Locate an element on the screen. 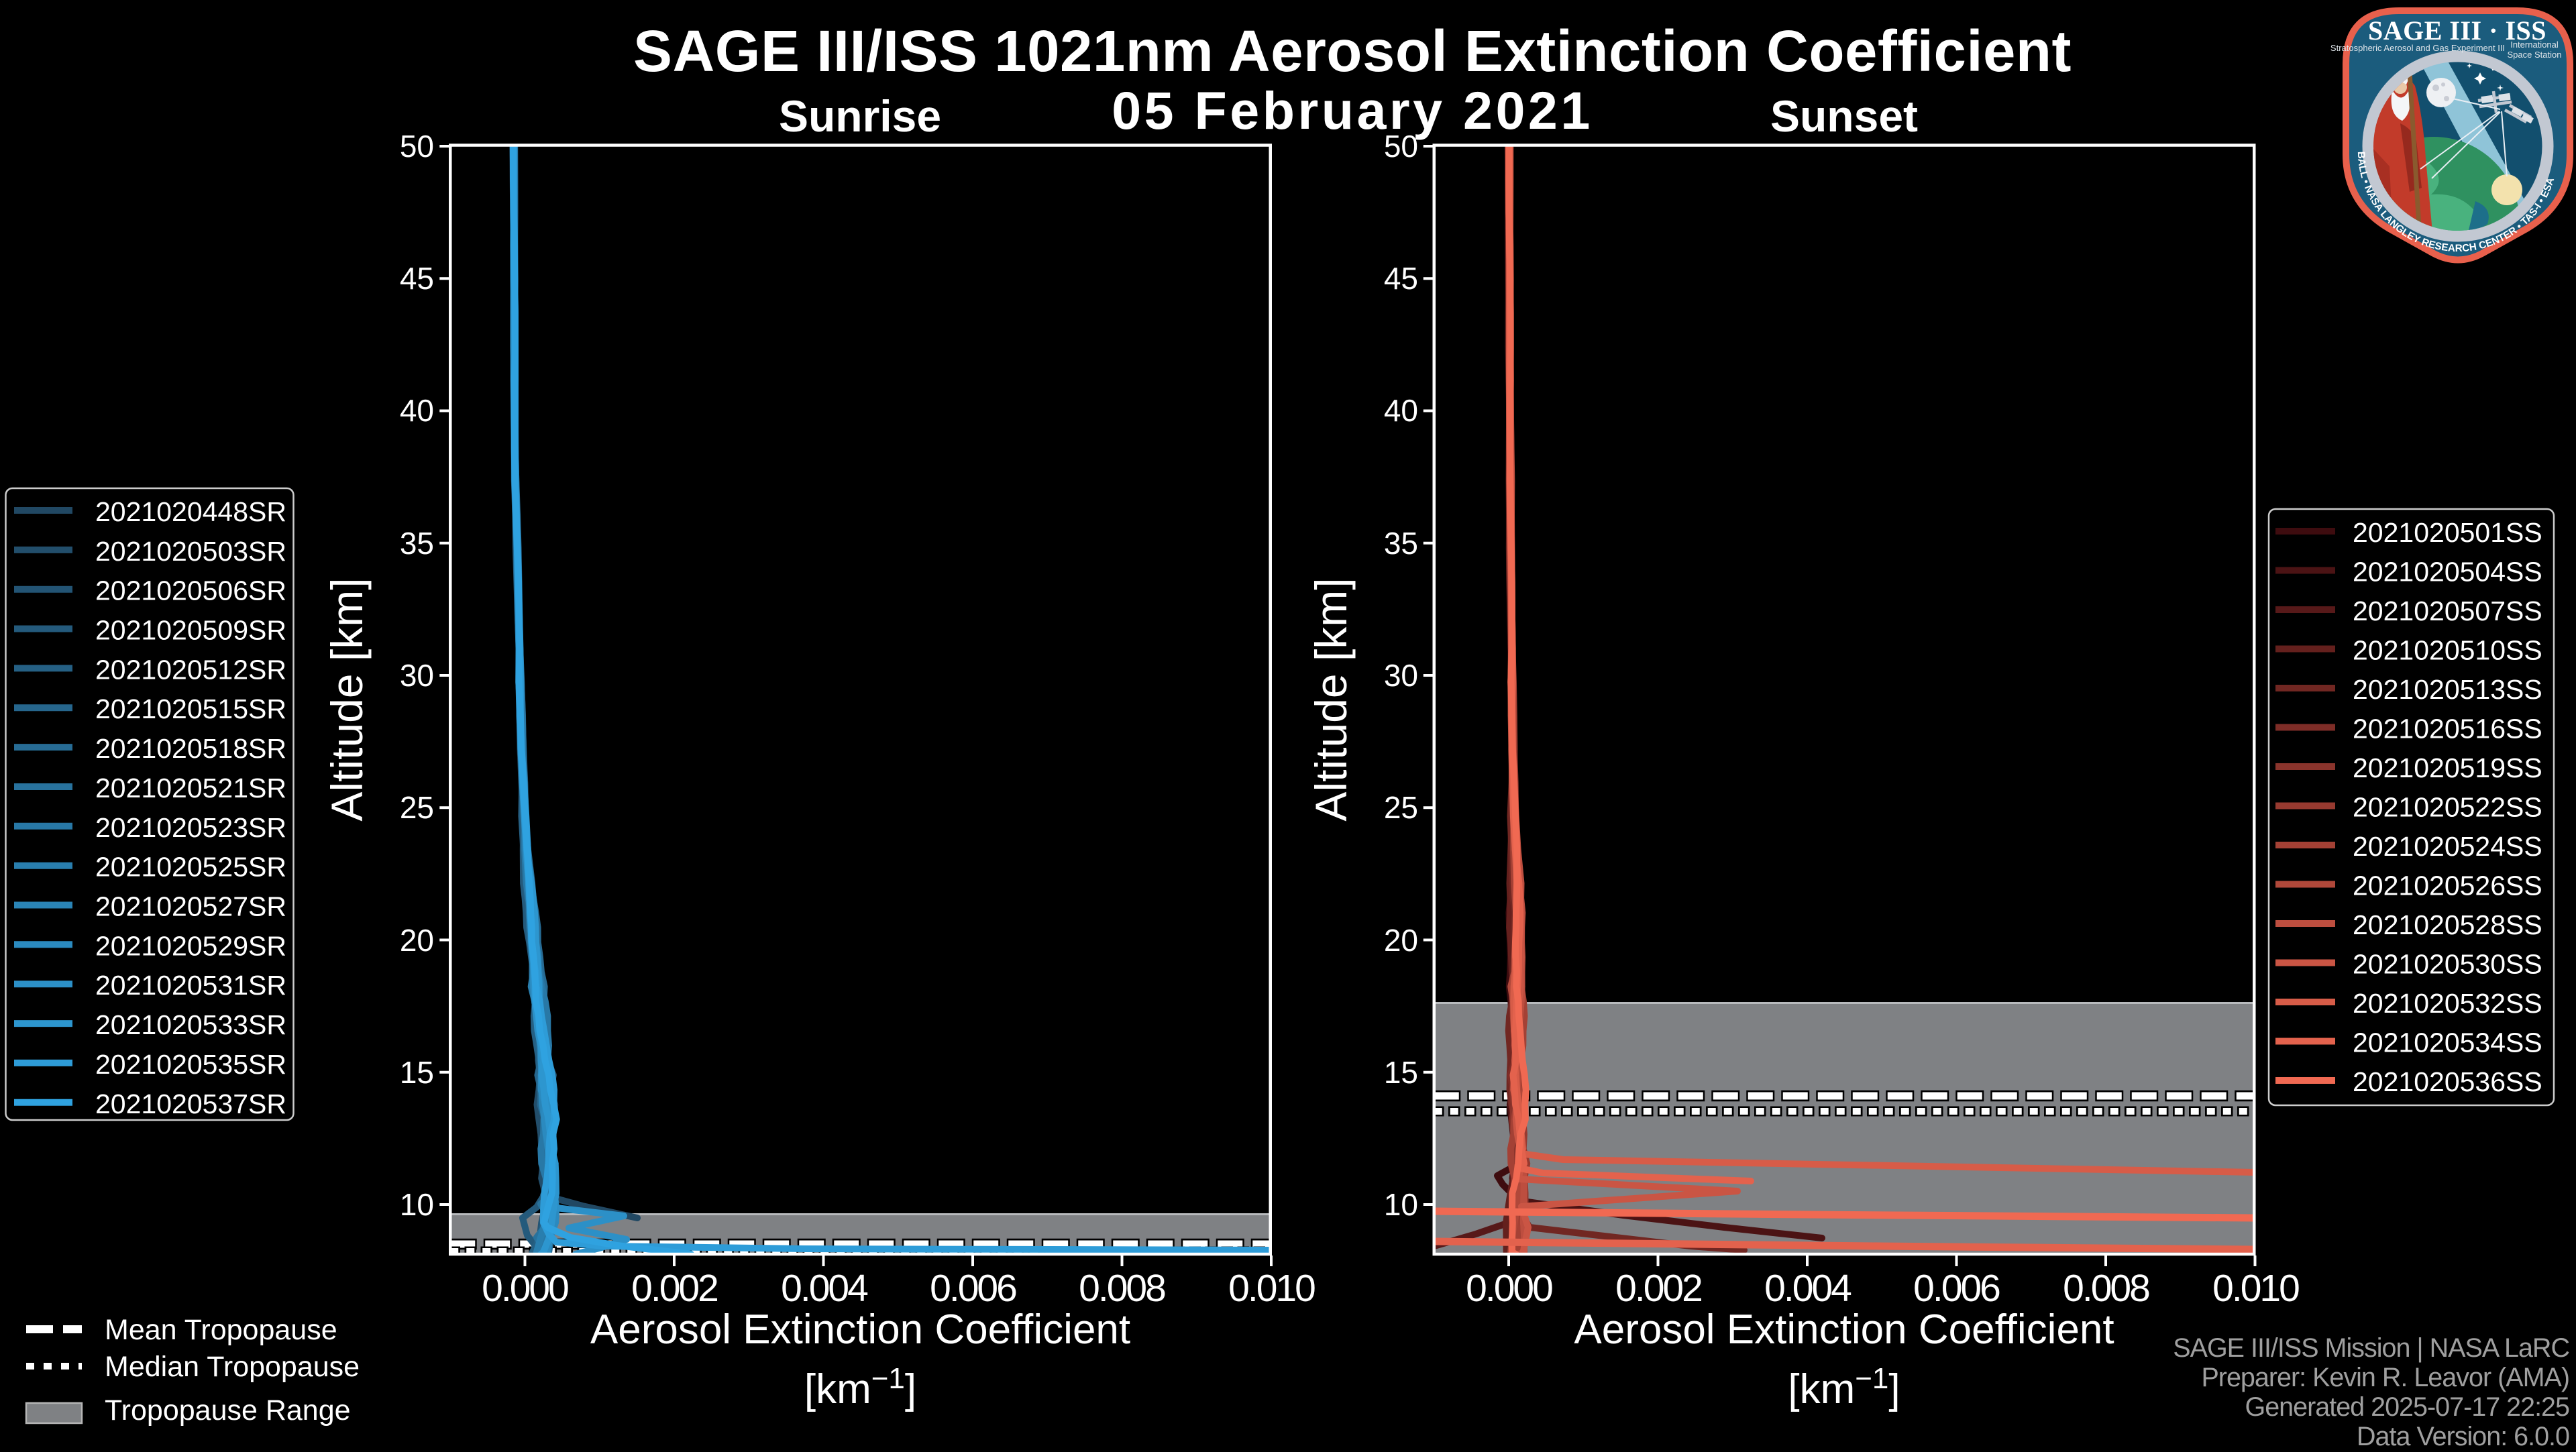 This screenshot has height=1452, width=2576. svg-text: 2021020530SS is located at coordinates (2447, 964).